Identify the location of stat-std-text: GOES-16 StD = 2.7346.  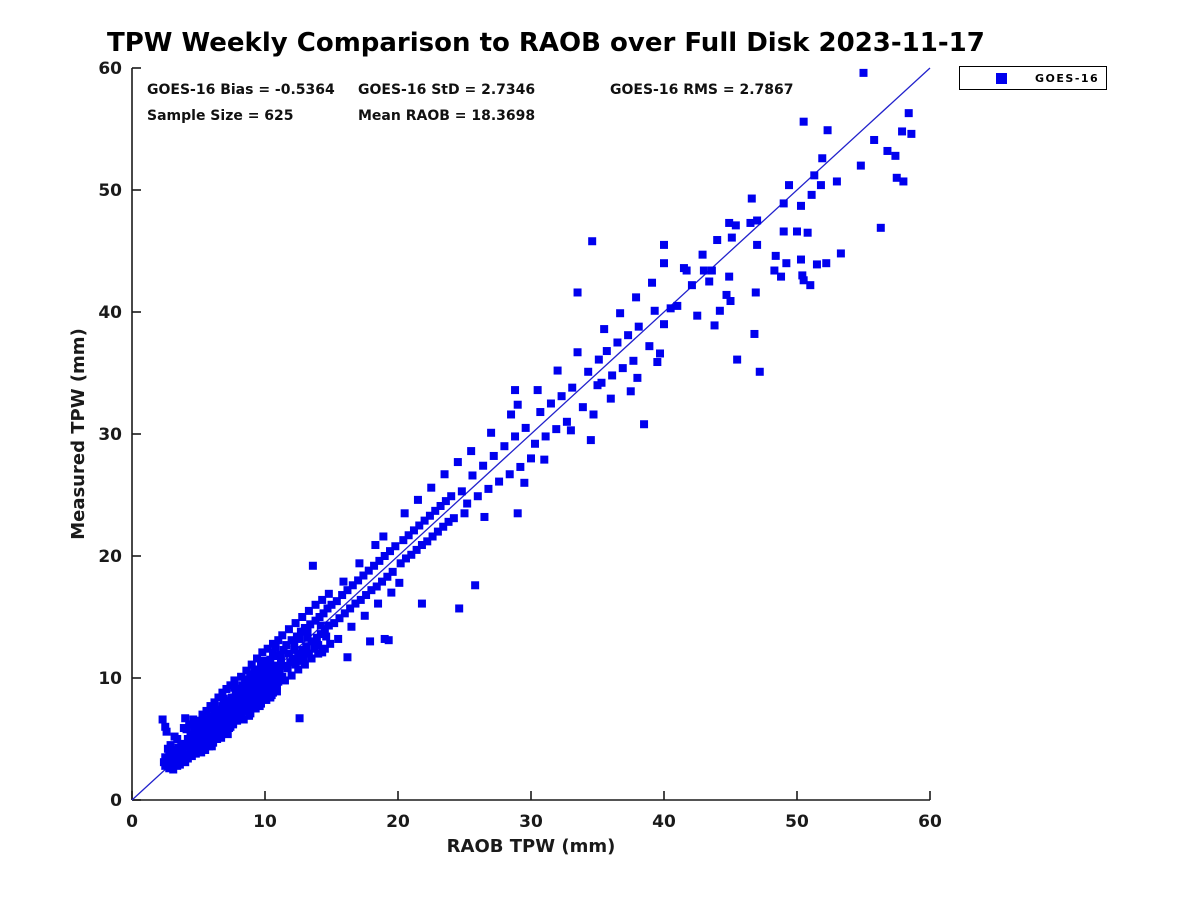
(447, 90).